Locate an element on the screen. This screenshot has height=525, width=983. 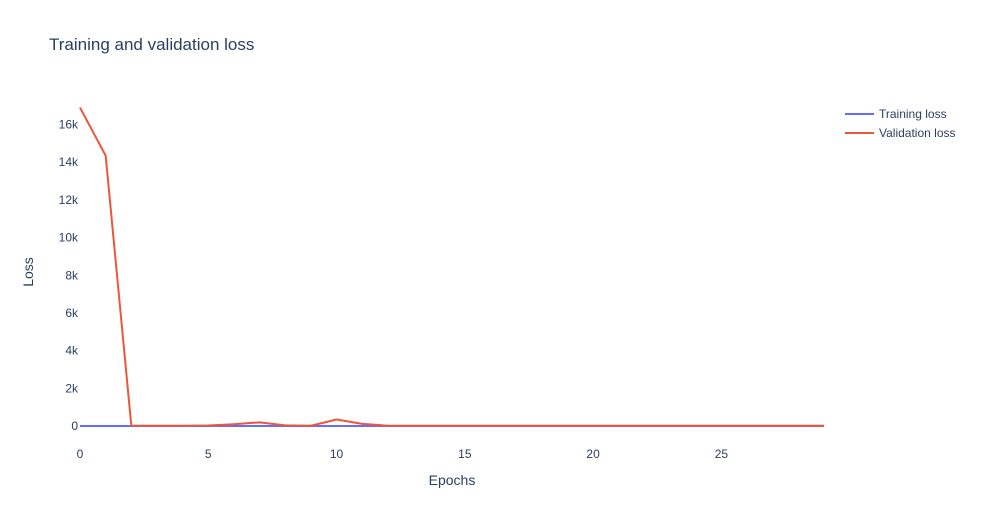
legend-item: Training loss is located at coordinates (896, 114).